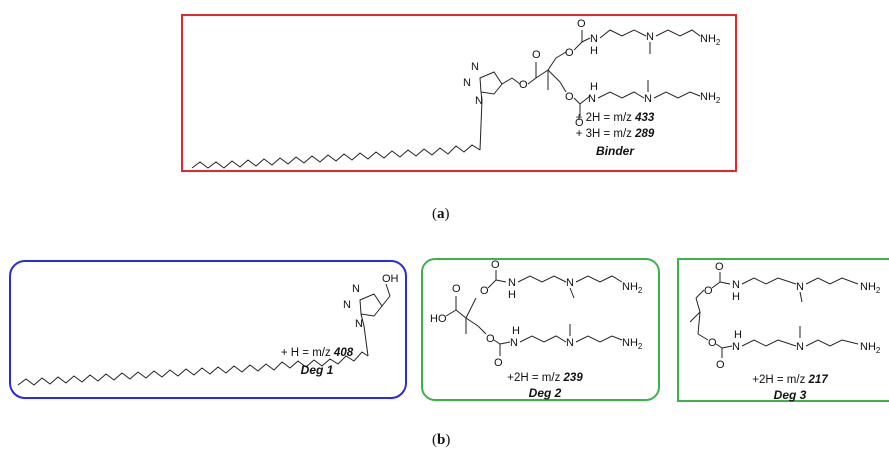 The image size is (889, 462). I want to click on deg3-atom-nh2-up: NH2, so click(870, 288).